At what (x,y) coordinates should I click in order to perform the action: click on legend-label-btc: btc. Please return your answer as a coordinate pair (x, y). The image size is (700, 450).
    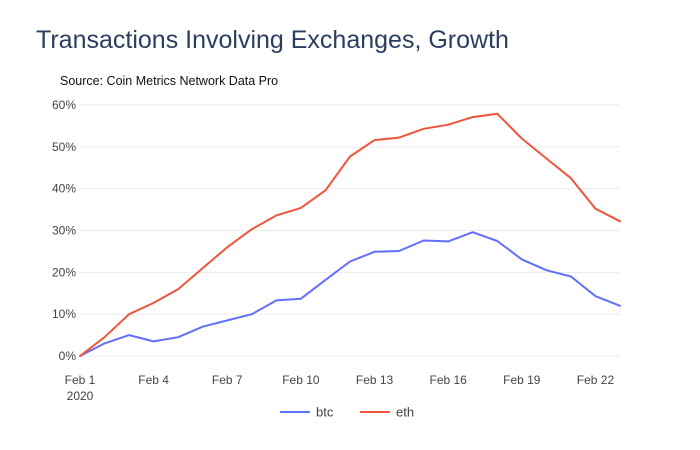
    Looking at the image, I should click on (325, 412).